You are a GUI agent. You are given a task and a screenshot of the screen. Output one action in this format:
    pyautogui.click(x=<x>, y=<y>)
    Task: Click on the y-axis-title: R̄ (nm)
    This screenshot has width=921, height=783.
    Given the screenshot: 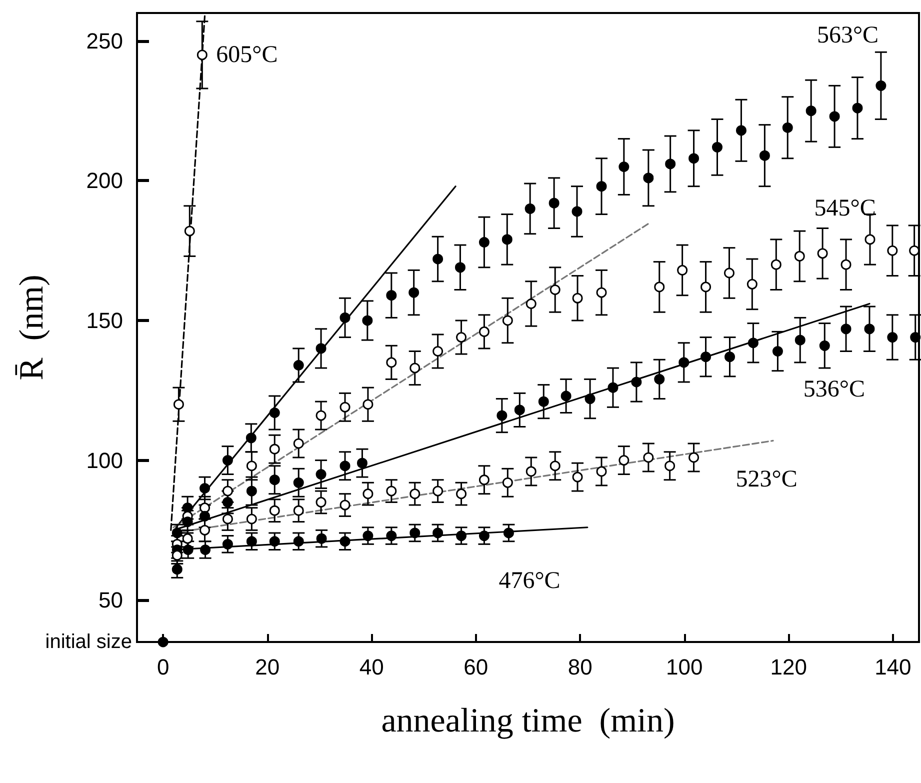 What is the action you would take?
    pyautogui.click(x=32, y=327)
    